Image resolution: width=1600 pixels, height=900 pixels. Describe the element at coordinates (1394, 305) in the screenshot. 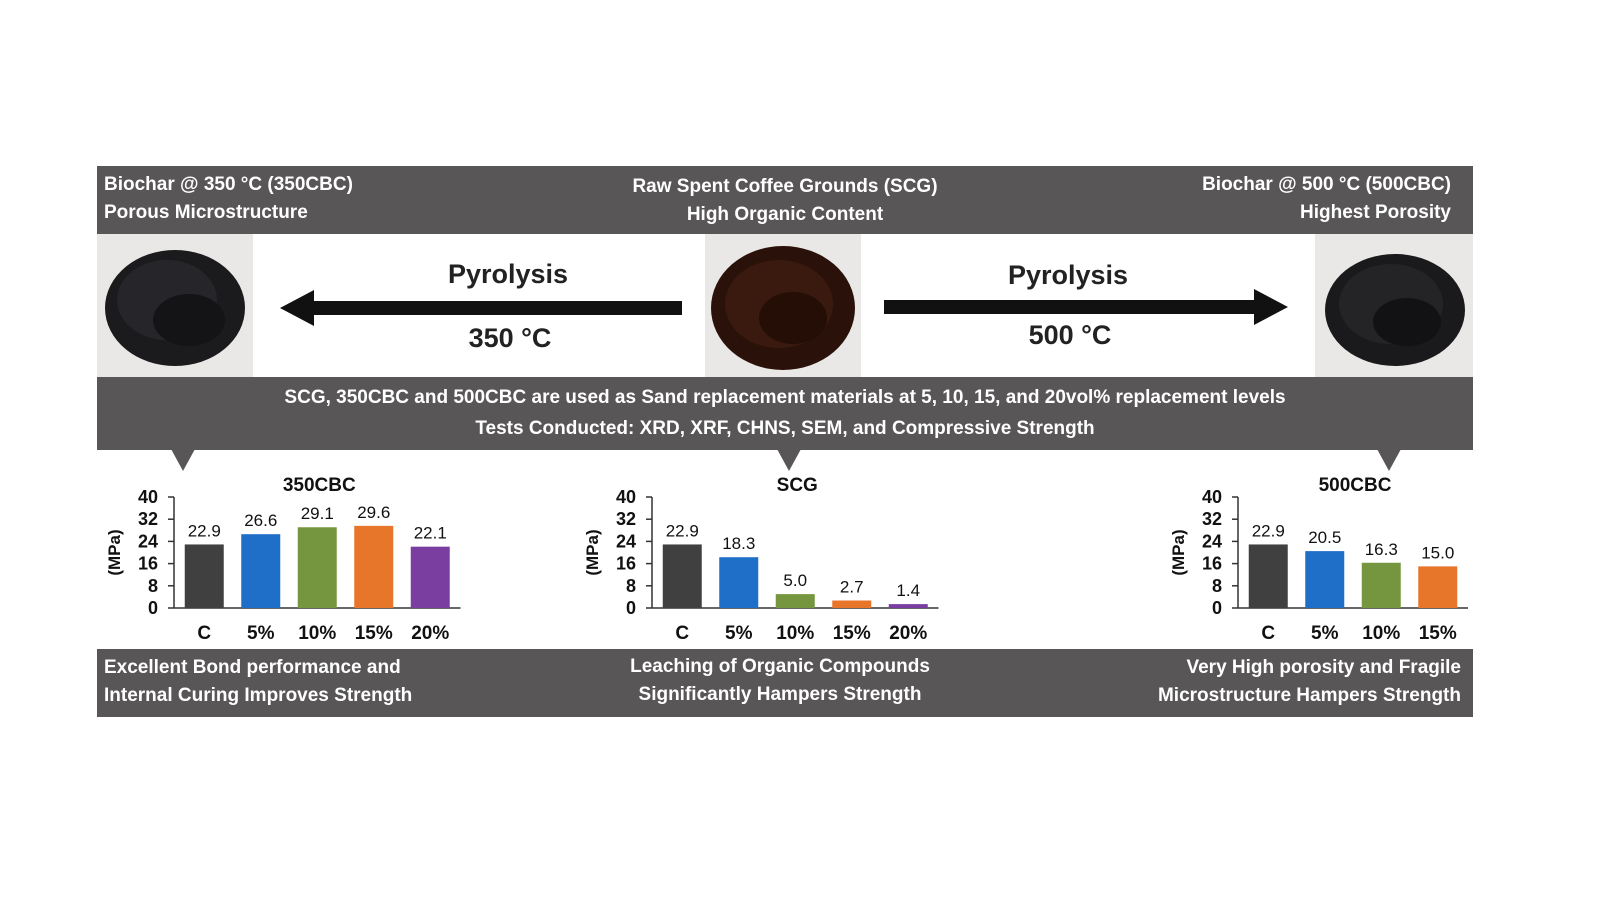

I see `biochar-500-pile-image` at that location.